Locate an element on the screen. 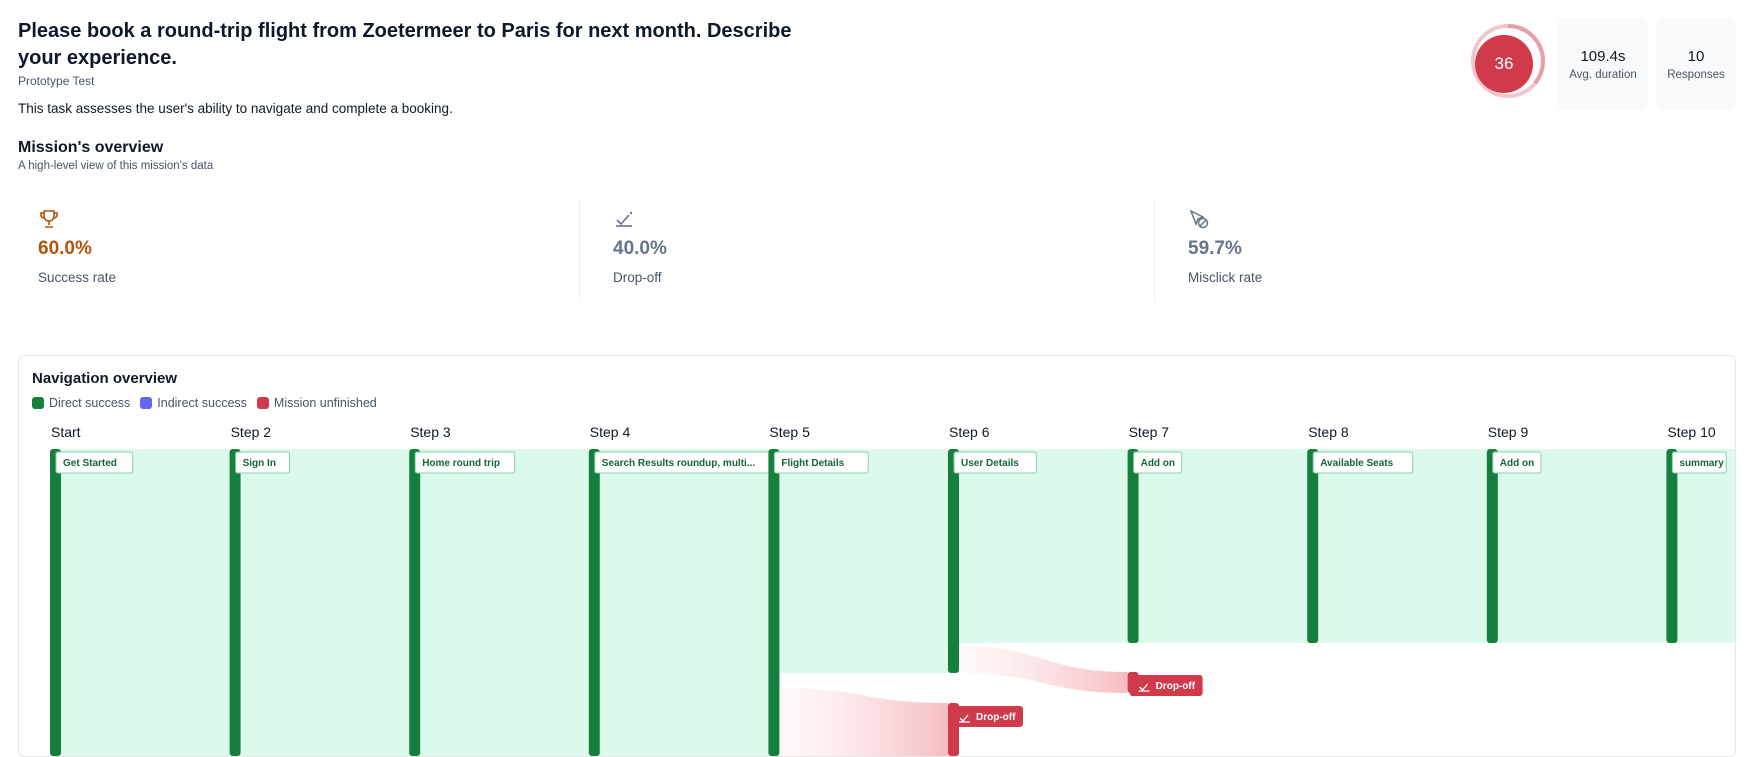 The width and height of the screenshot is (1754, 757). test-type-label: Prototype Test is located at coordinates (56, 81).